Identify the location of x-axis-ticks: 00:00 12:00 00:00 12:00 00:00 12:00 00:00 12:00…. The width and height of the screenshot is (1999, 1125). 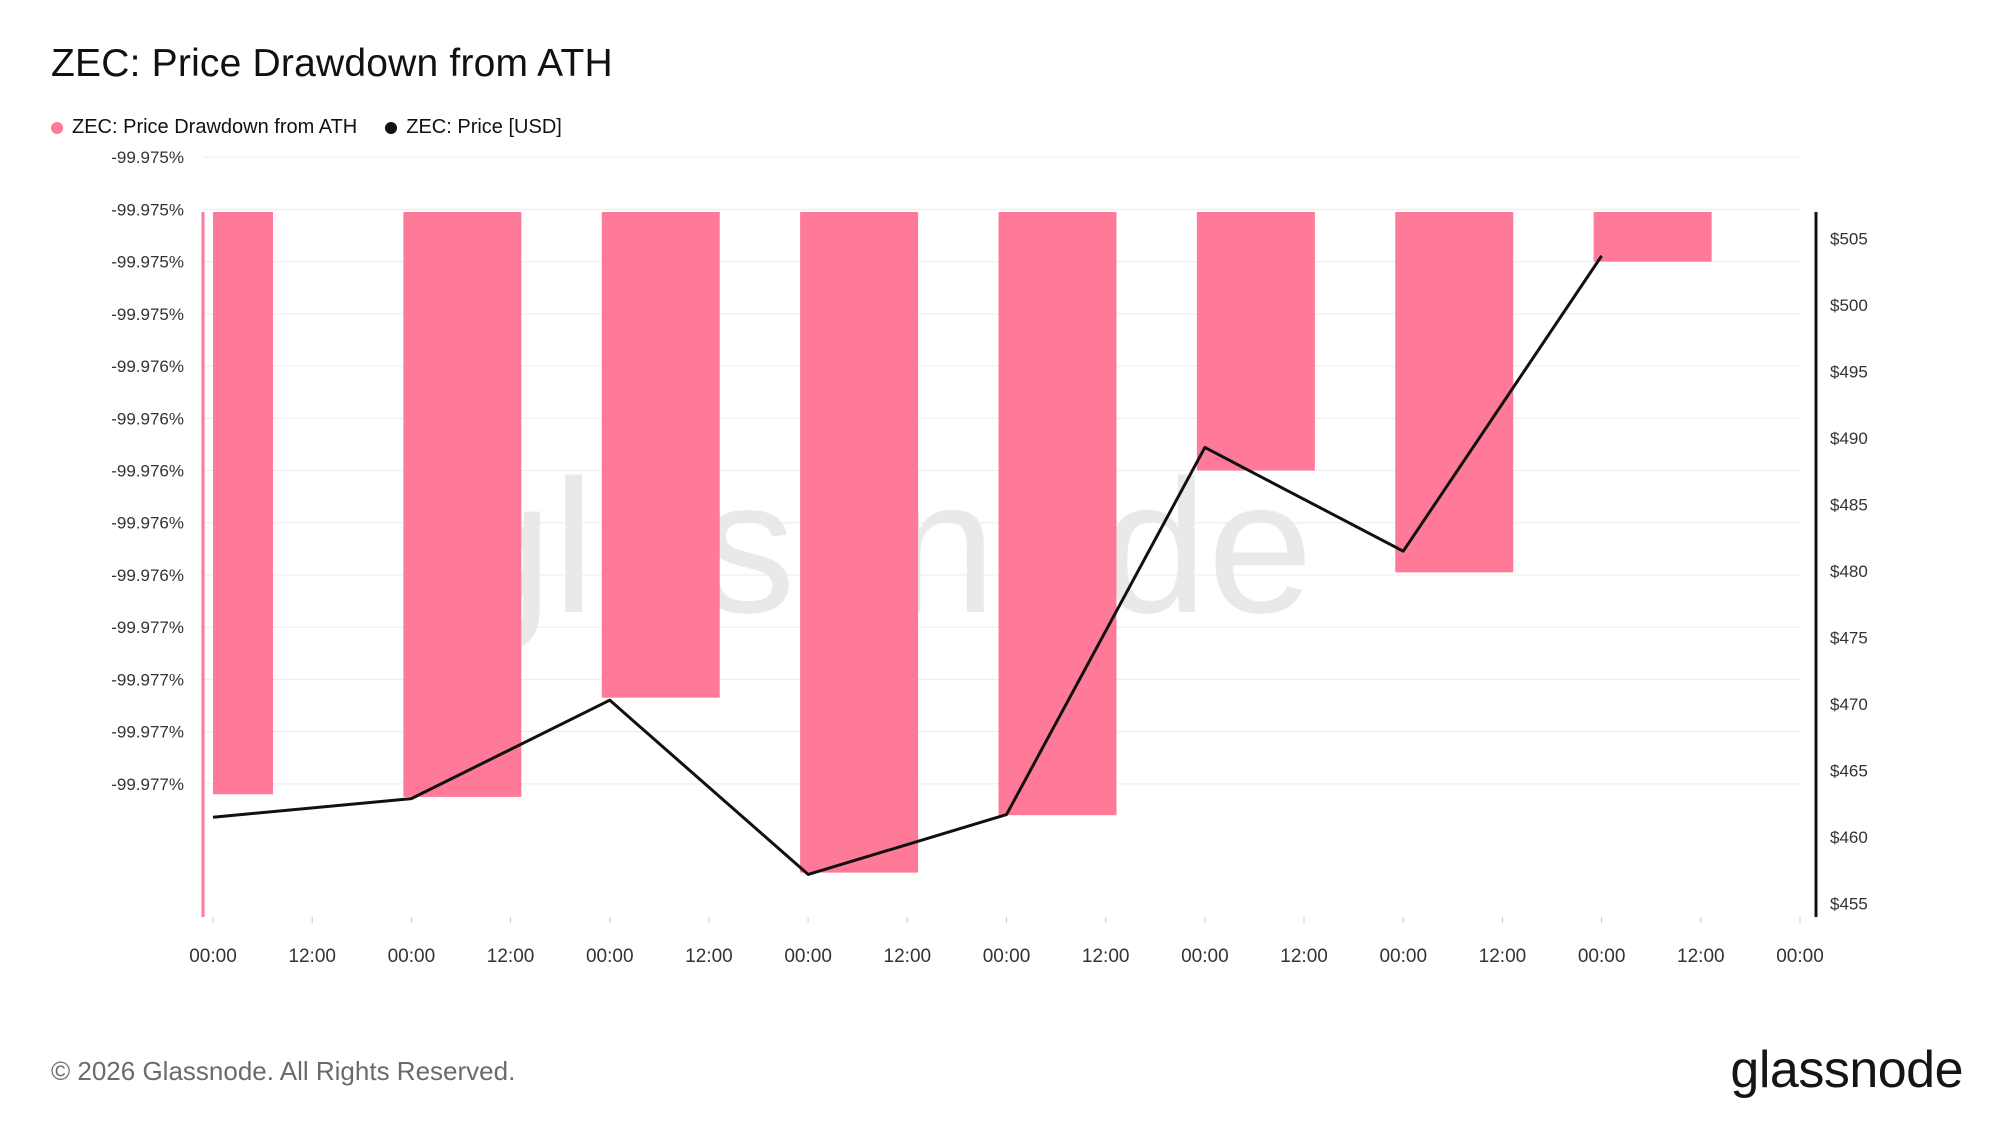
(1006, 942).